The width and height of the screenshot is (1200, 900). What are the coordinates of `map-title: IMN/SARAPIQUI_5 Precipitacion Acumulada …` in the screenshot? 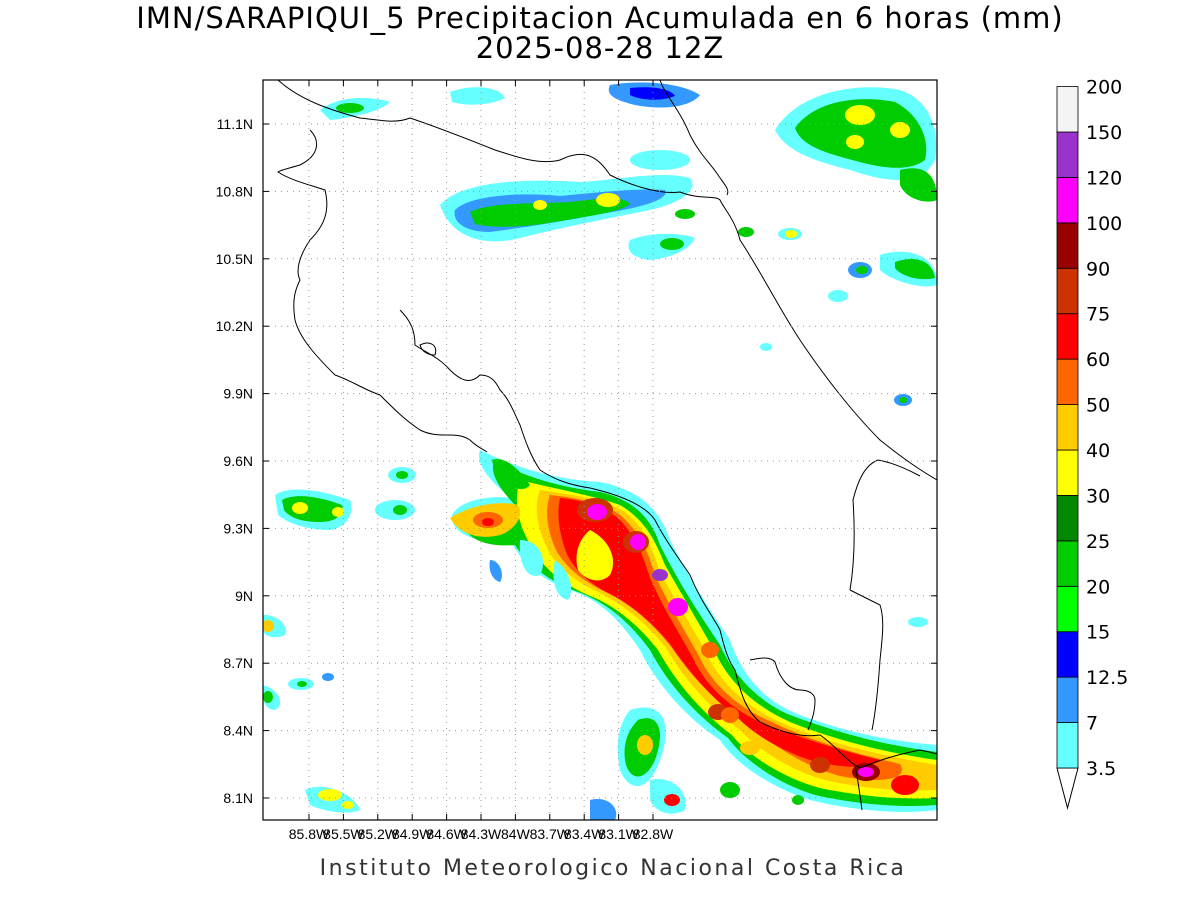 It's located at (600, 18).